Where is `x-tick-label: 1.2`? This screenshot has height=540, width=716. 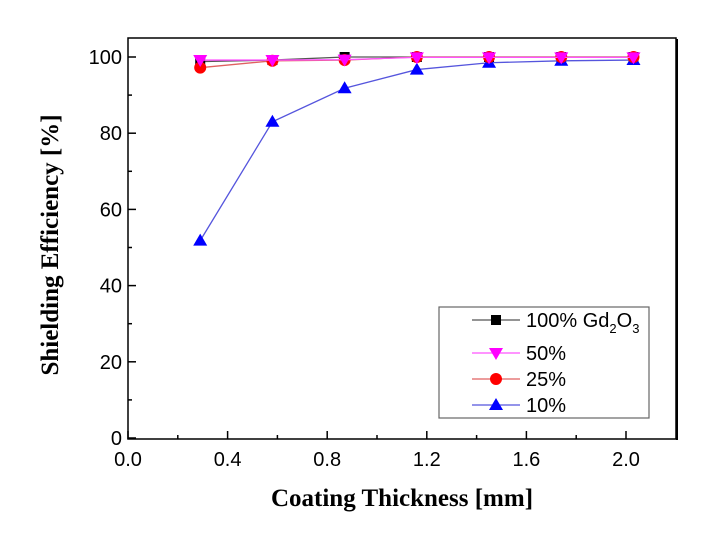
x-tick-label: 1.2 is located at coordinates (427, 460).